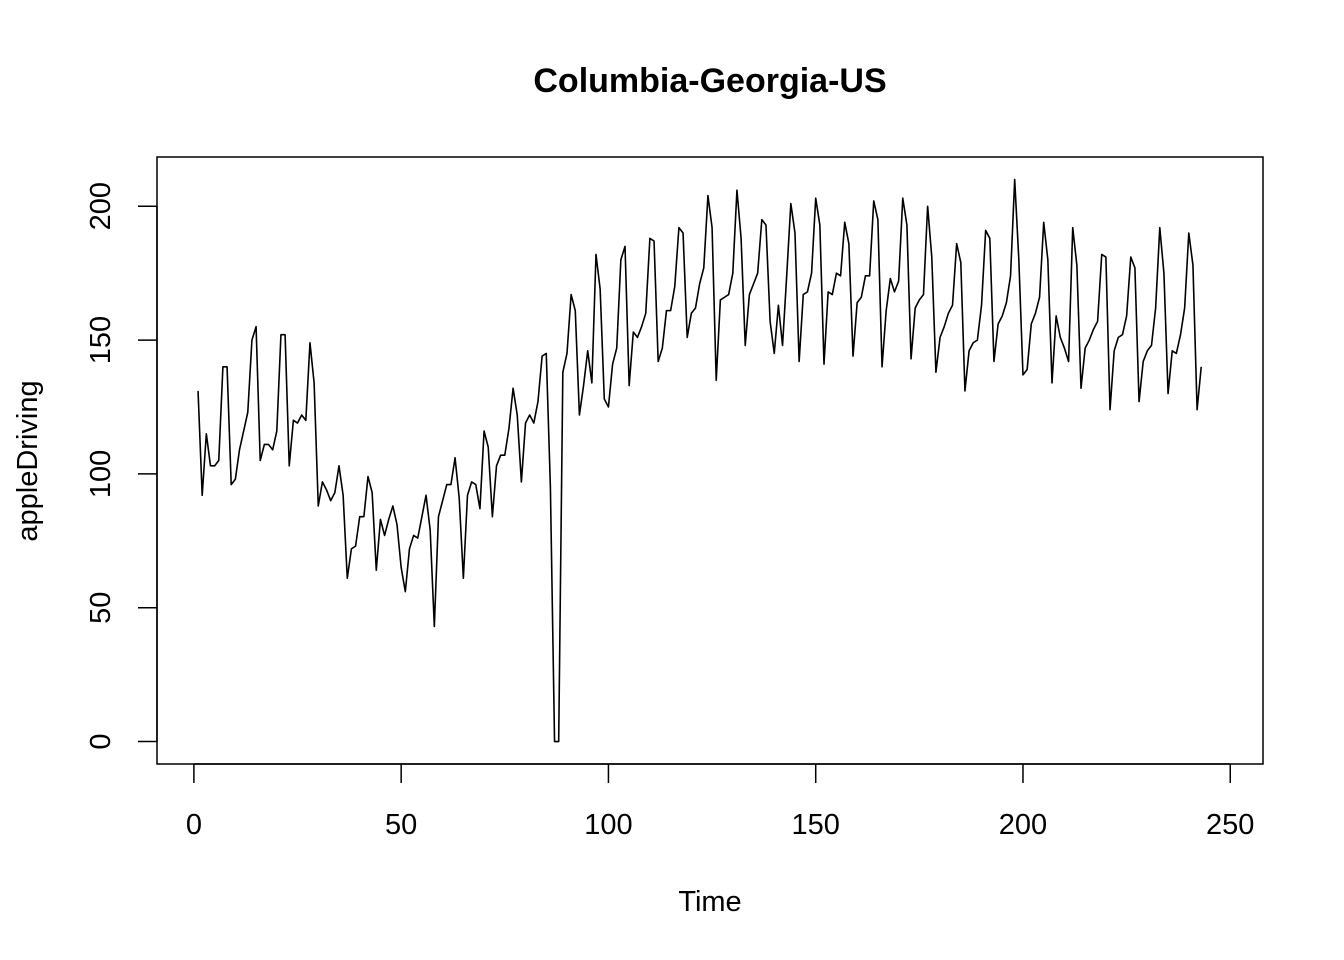 Image resolution: width=1344 pixels, height=960 pixels. What do you see at coordinates (816, 825) in the screenshot?
I see `x-tick-label: 150` at bounding box center [816, 825].